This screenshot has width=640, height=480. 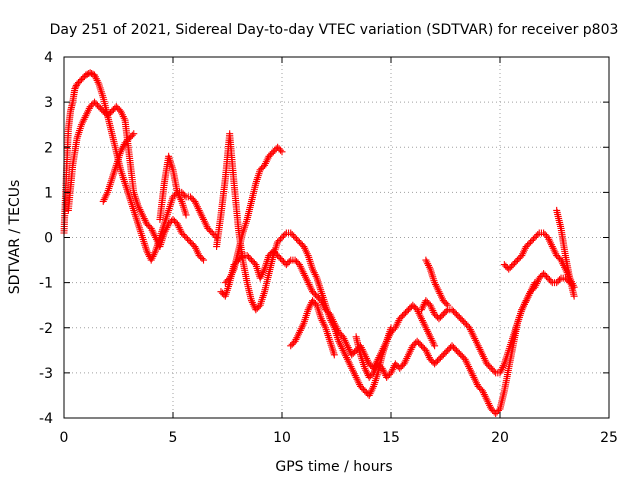 What do you see at coordinates (48, 148) in the screenshot?
I see `y-tick-label: 2` at bounding box center [48, 148].